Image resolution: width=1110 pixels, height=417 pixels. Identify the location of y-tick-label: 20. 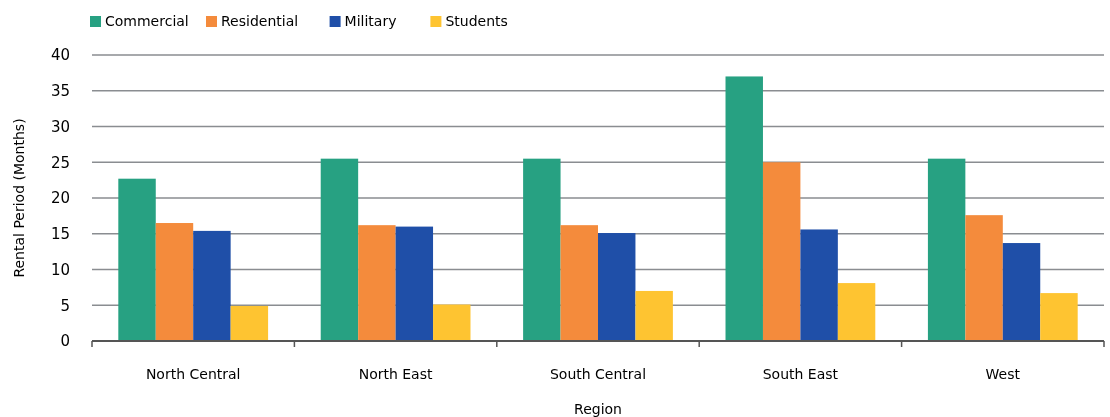
(60, 198).